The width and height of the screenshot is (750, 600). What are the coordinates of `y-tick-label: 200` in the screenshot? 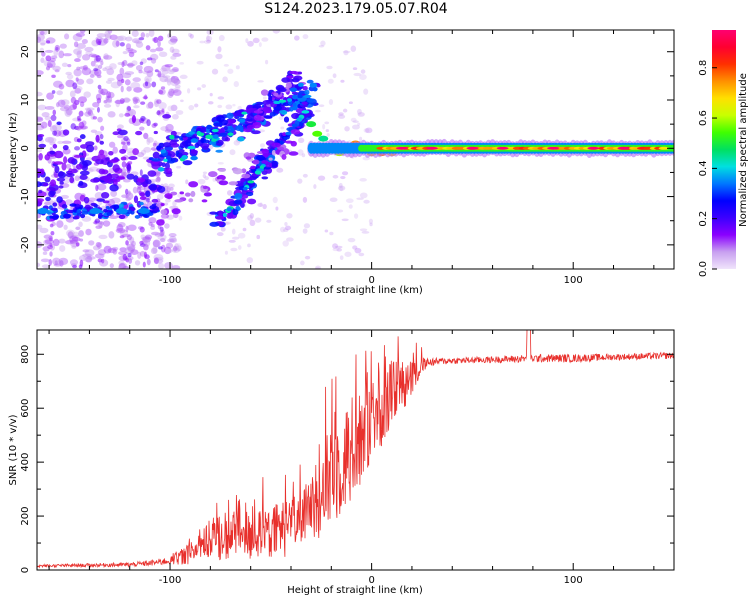 It's located at (25, 516).